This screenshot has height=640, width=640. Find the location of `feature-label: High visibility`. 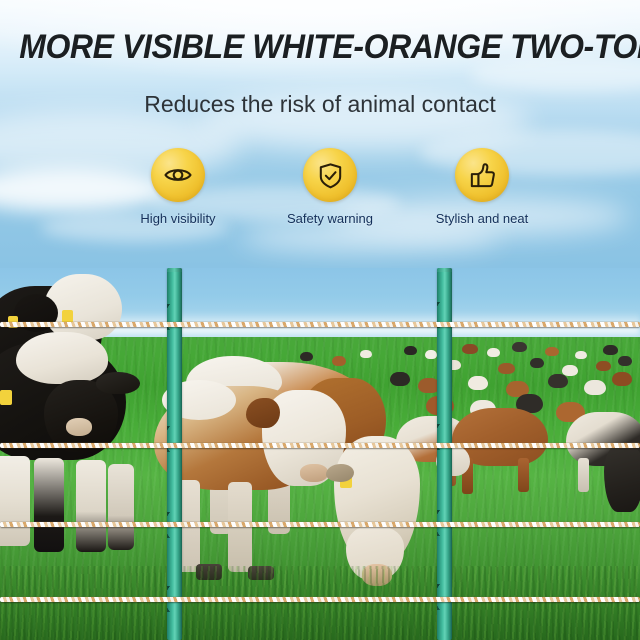

feature-label: High visibility is located at coordinates (178, 218).